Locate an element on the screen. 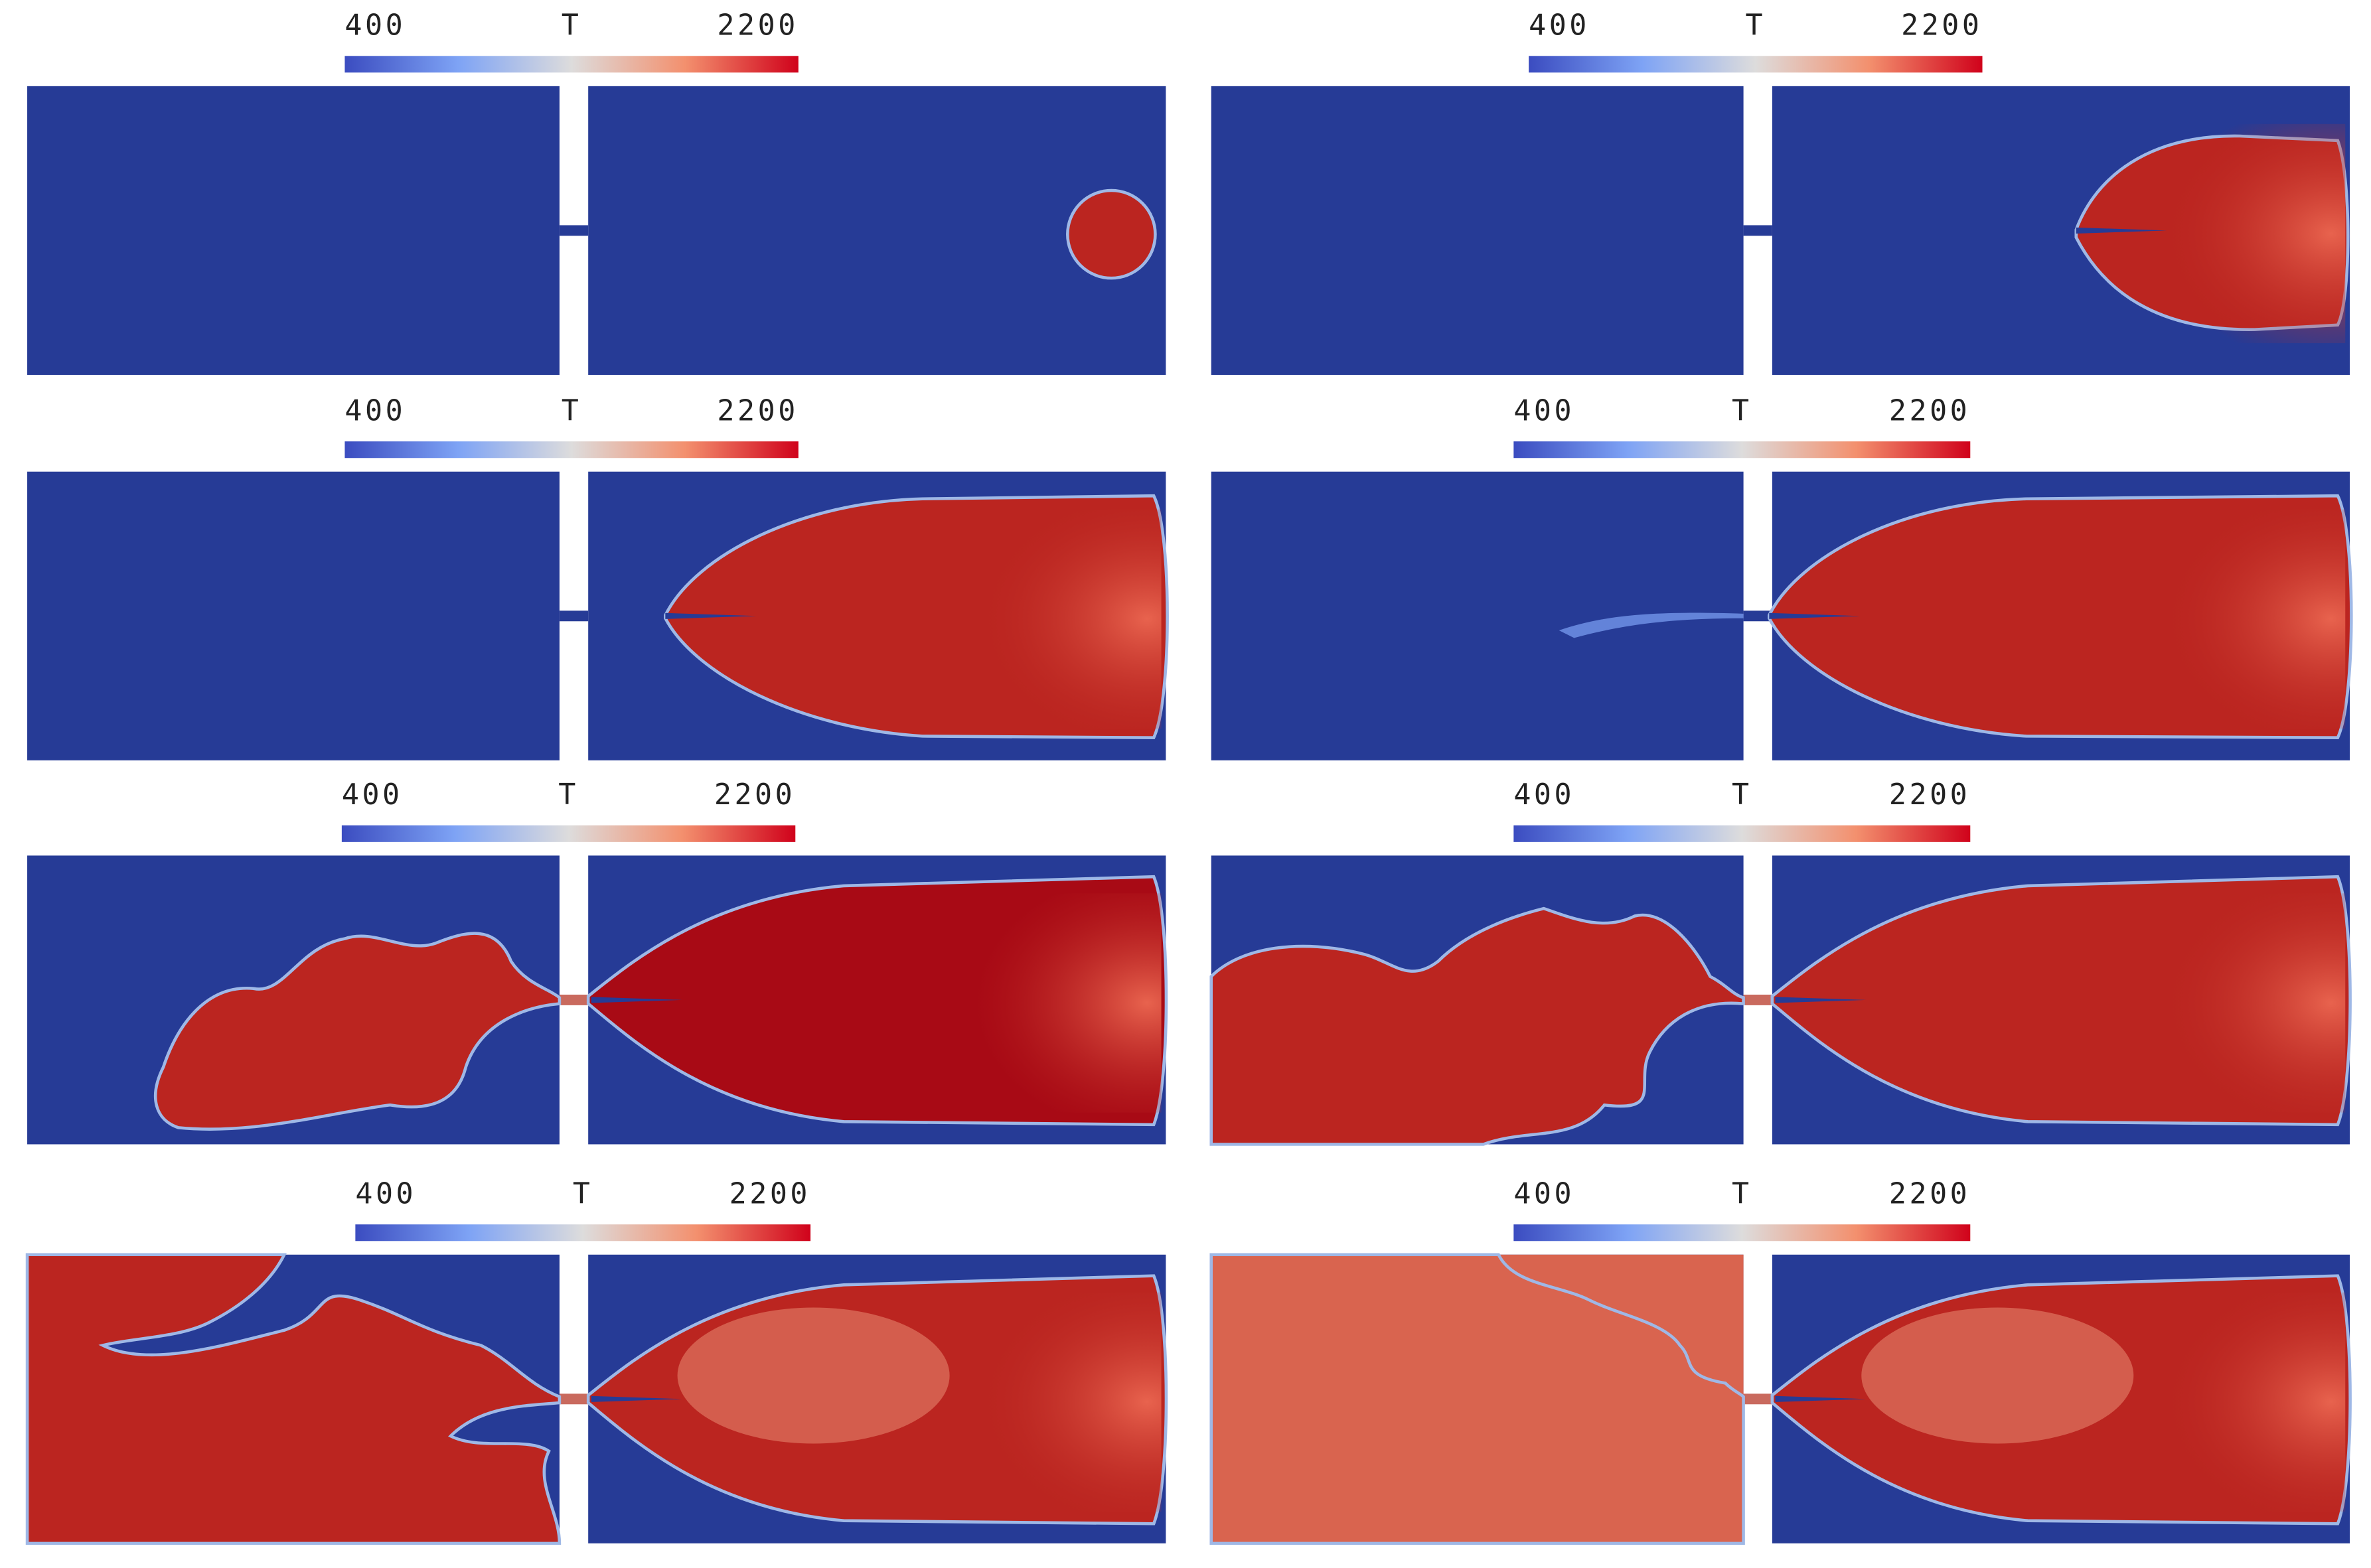 Image resolution: width=2371 pixels, height=1568 pixels. right-flame is located at coordinates (1111, 234).